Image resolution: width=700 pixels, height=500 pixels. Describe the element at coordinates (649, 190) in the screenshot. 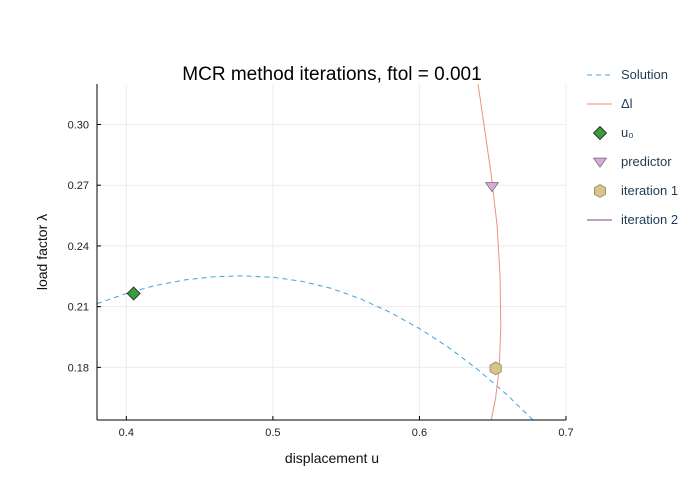

I see `legend-label: iteration 1` at that location.